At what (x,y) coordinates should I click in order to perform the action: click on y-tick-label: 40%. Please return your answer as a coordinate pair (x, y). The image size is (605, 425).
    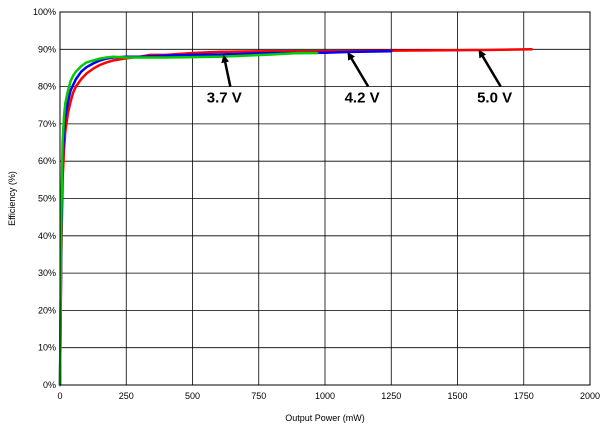
    Looking at the image, I should click on (47, 236).